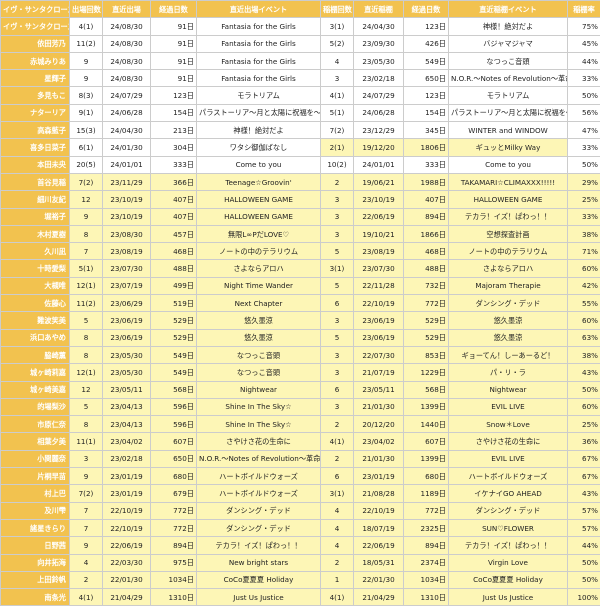 This screenshot has height=606, width=600. I want to click on shelf-event: CoCo夏夏夏 Holiday, so click(508, 579).